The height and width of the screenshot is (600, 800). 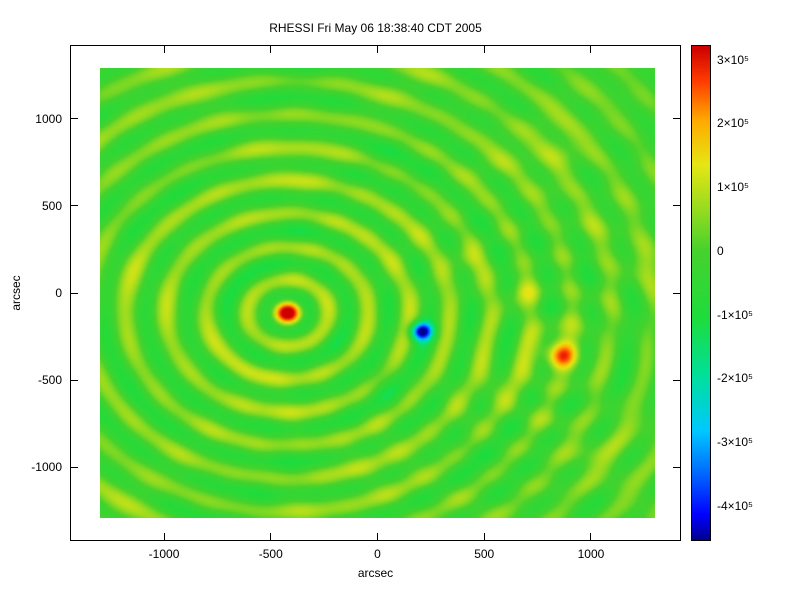 What do you see at coordinates (375, 573) in the screenshot?
I see `x-axis-title: arcsec` at bounding box center [375, 573].